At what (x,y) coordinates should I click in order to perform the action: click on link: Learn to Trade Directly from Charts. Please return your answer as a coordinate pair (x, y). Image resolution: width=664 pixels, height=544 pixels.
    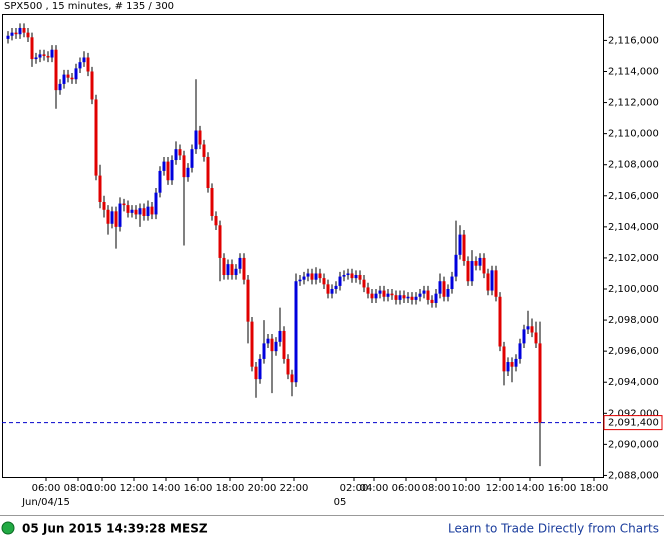
    Looking at the image, I should click on (553, 529).